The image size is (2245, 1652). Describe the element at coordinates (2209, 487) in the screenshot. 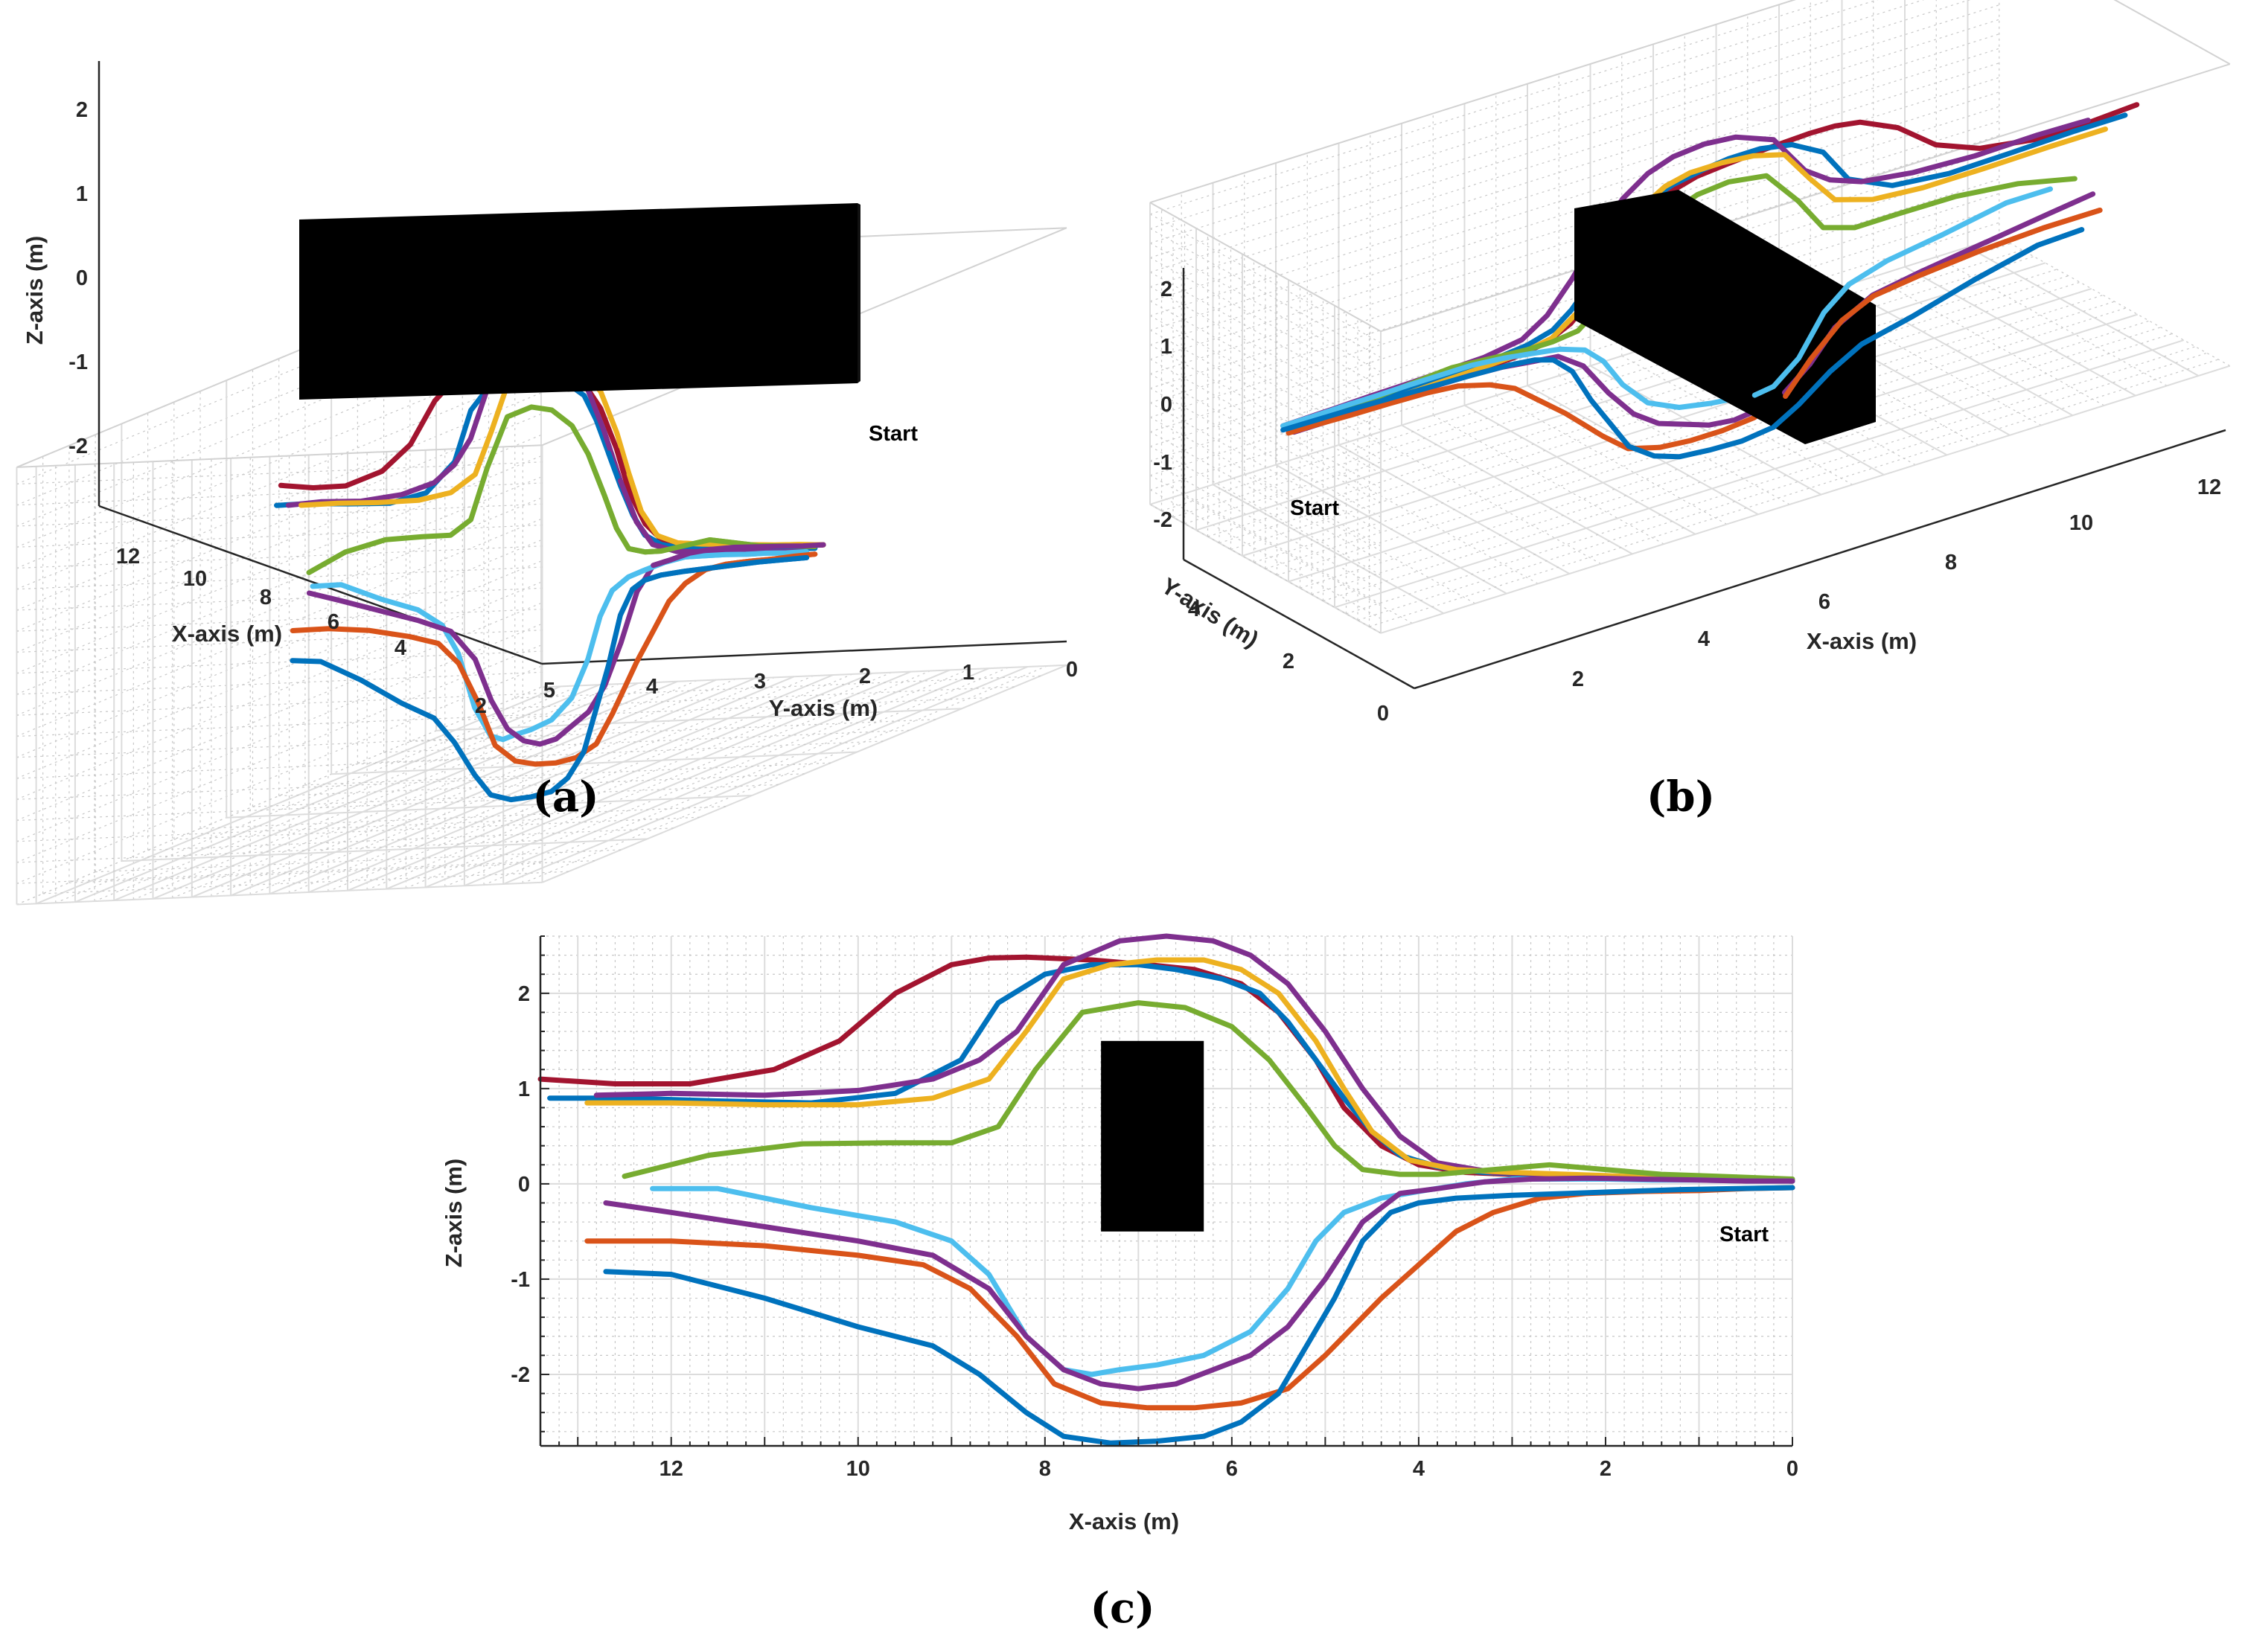

I see `panel-b-x-tick: 12` at that location.